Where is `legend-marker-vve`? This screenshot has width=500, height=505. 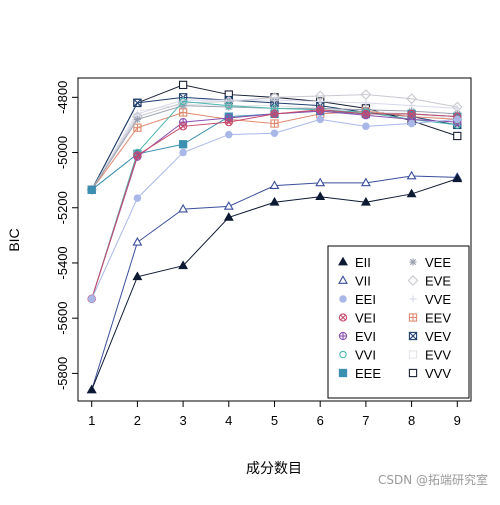 legend-marker-vve is located at coordinates (413, 299).